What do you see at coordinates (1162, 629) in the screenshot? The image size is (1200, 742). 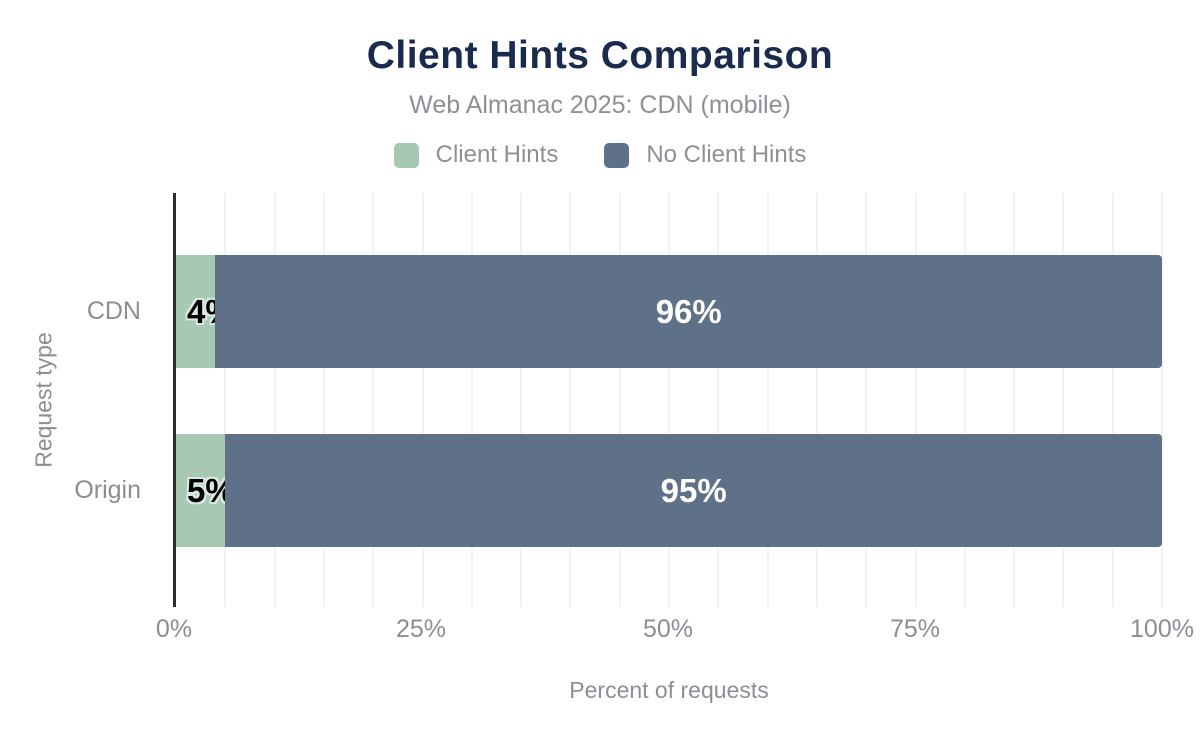 I see `x-tick-label: 100%` at bounding box center [1162, 629].